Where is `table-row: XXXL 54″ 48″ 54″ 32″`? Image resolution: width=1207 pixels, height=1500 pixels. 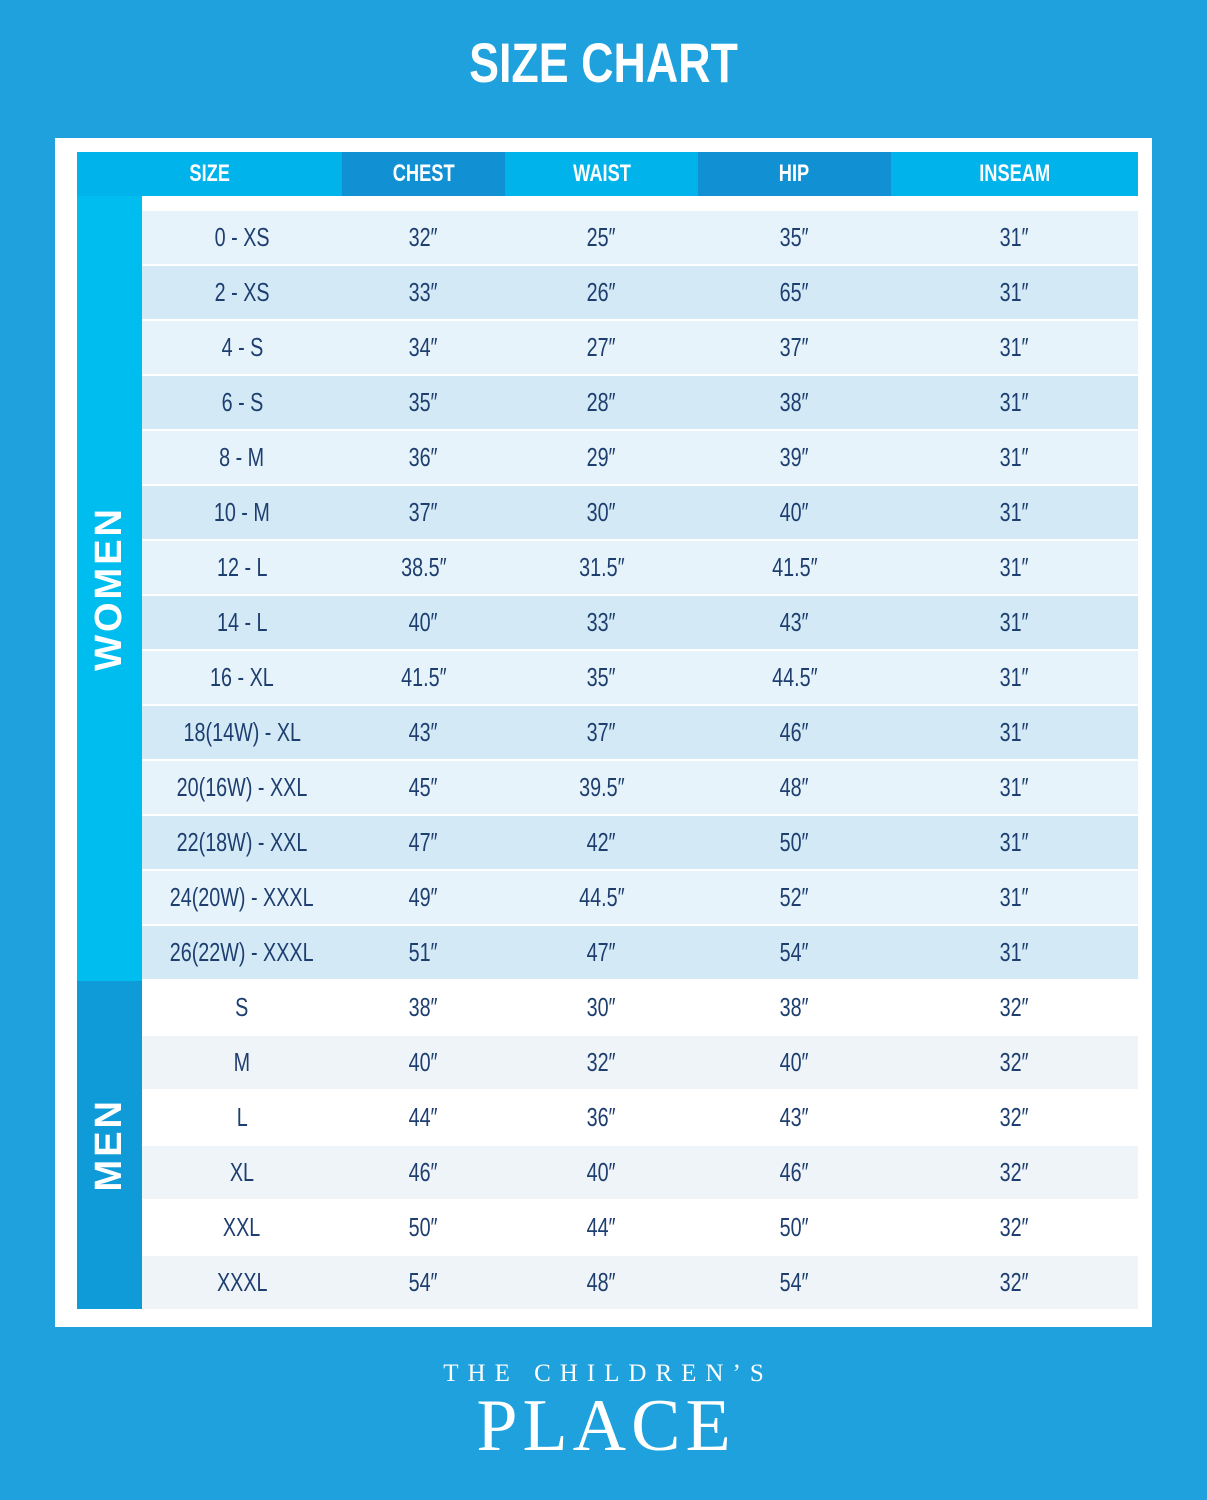
table-row: XXXL 54″ 48″ 54″ 32″ is located at coordinates (640, 1282).